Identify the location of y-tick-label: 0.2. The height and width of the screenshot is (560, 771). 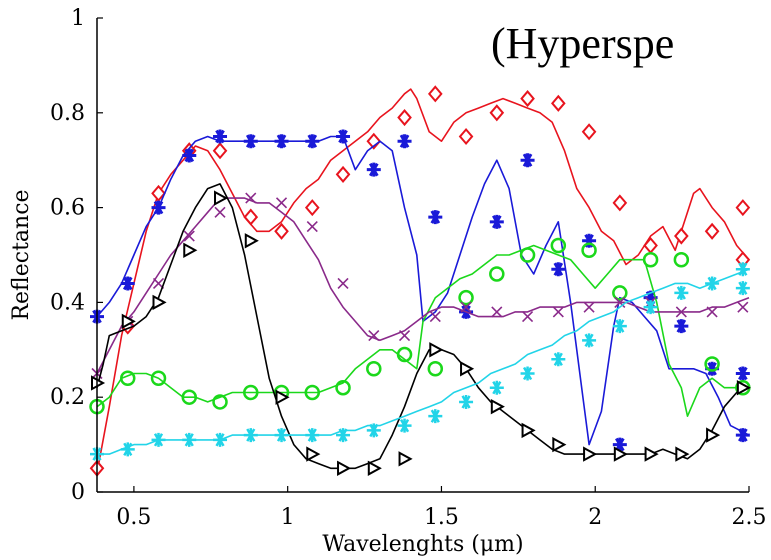
(67, 397).